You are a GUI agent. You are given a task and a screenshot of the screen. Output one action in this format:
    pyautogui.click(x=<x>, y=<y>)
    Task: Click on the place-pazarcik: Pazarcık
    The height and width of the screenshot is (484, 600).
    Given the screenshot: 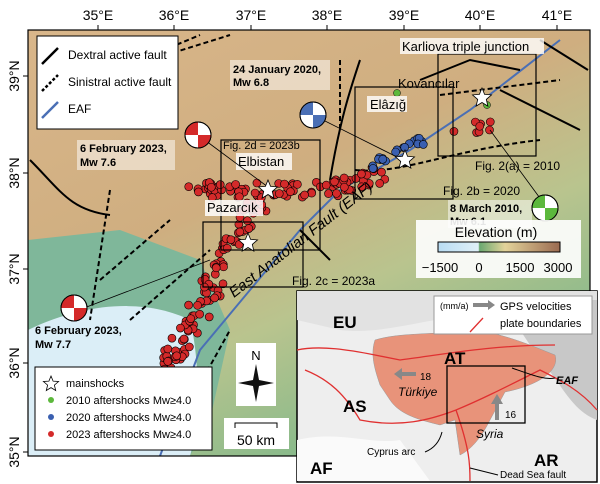 What is the action you would take?
    pyautogui.click(x=232, y=207)
    